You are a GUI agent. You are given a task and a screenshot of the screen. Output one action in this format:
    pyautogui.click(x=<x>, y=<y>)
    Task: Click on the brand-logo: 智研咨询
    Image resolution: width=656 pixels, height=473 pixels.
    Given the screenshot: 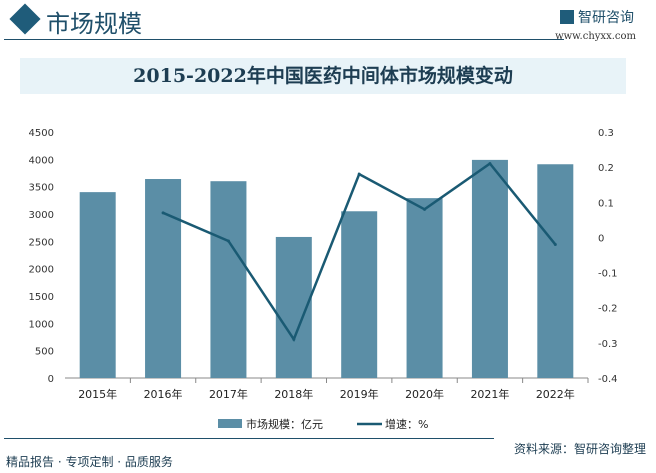 What is the action you would take?
    pyautogui.click(x=597, y=17)
    